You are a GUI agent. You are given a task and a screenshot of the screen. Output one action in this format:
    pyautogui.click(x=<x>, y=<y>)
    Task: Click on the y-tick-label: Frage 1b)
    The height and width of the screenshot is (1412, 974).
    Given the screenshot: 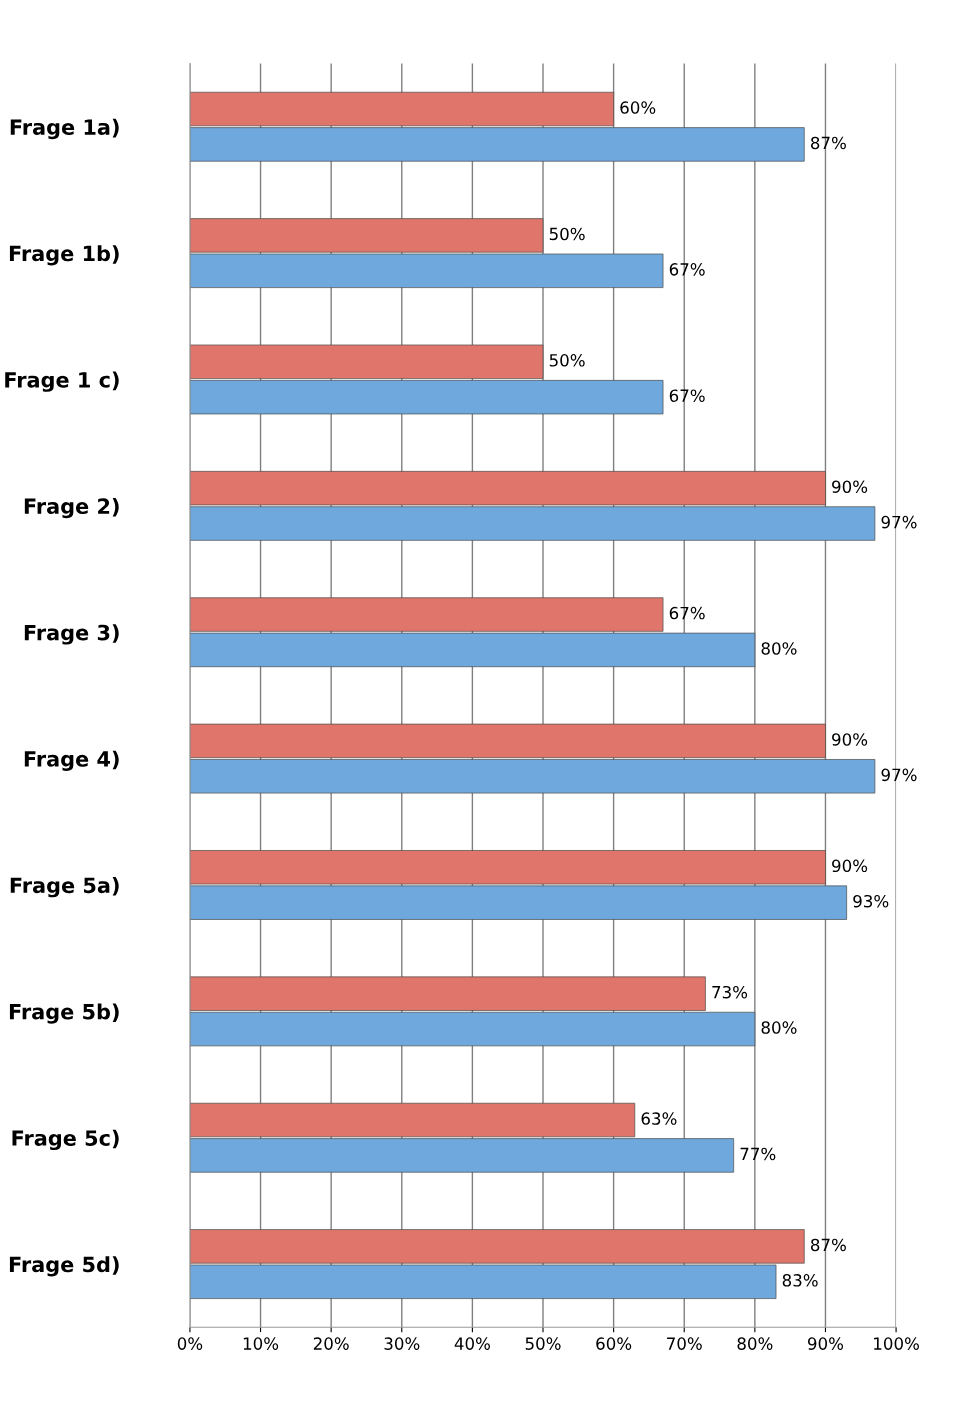 What is the action you would take?
    pyautogui.click(x=64, y=255)
    